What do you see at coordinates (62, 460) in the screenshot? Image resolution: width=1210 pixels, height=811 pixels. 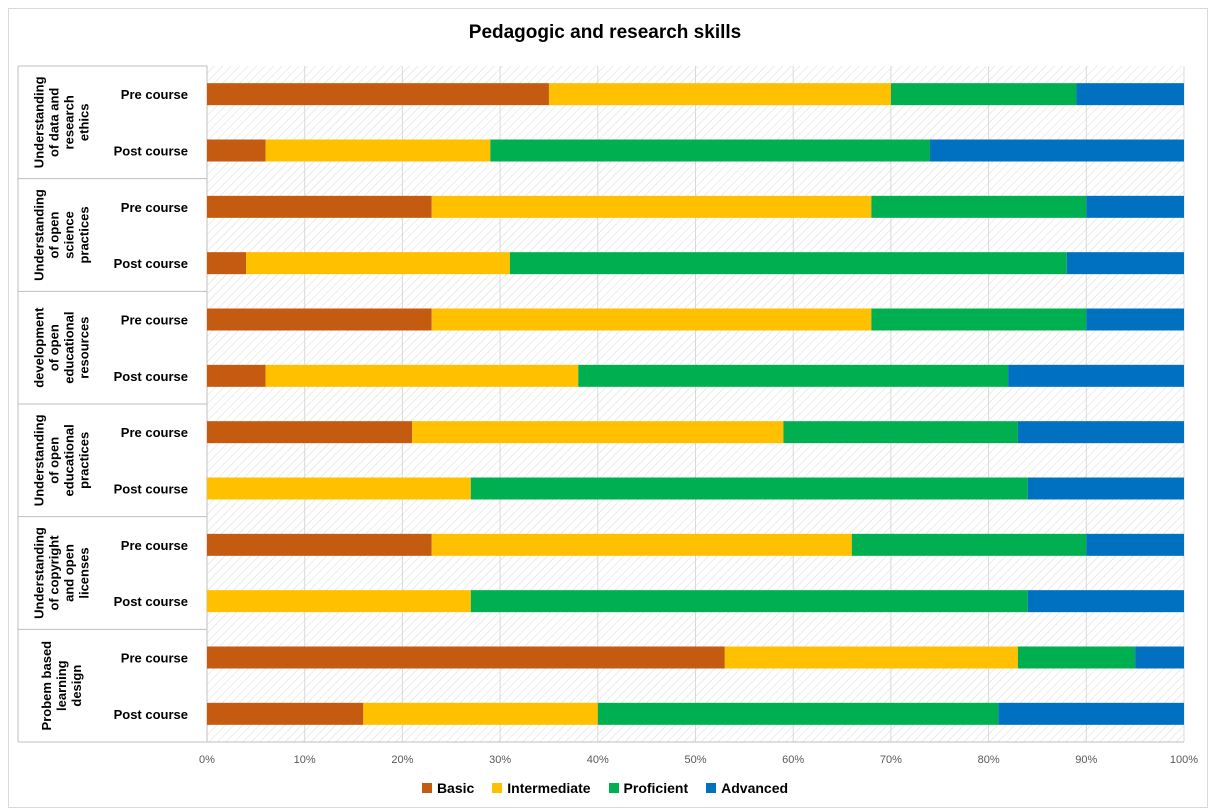 I see `group-label: Understandingof openeducationalpractices` at bounding box center [62, 460].